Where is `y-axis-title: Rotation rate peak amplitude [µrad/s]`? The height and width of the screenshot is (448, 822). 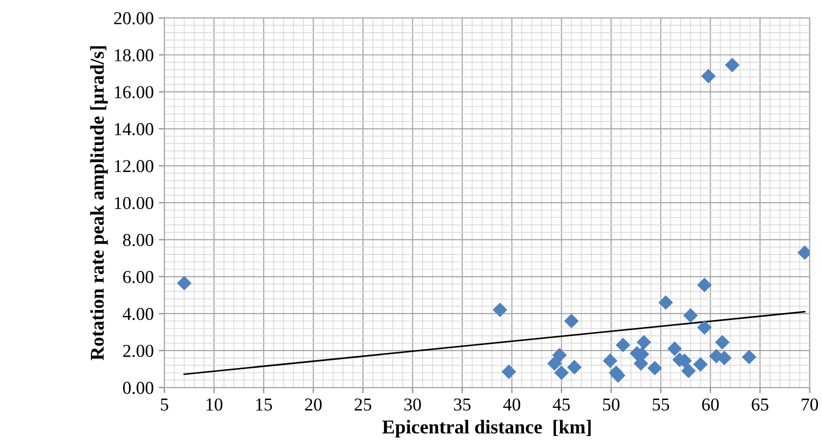
y-axis-title: Rotation rate peak amplitude [µrad/s] is located at coordinates (99, 203).